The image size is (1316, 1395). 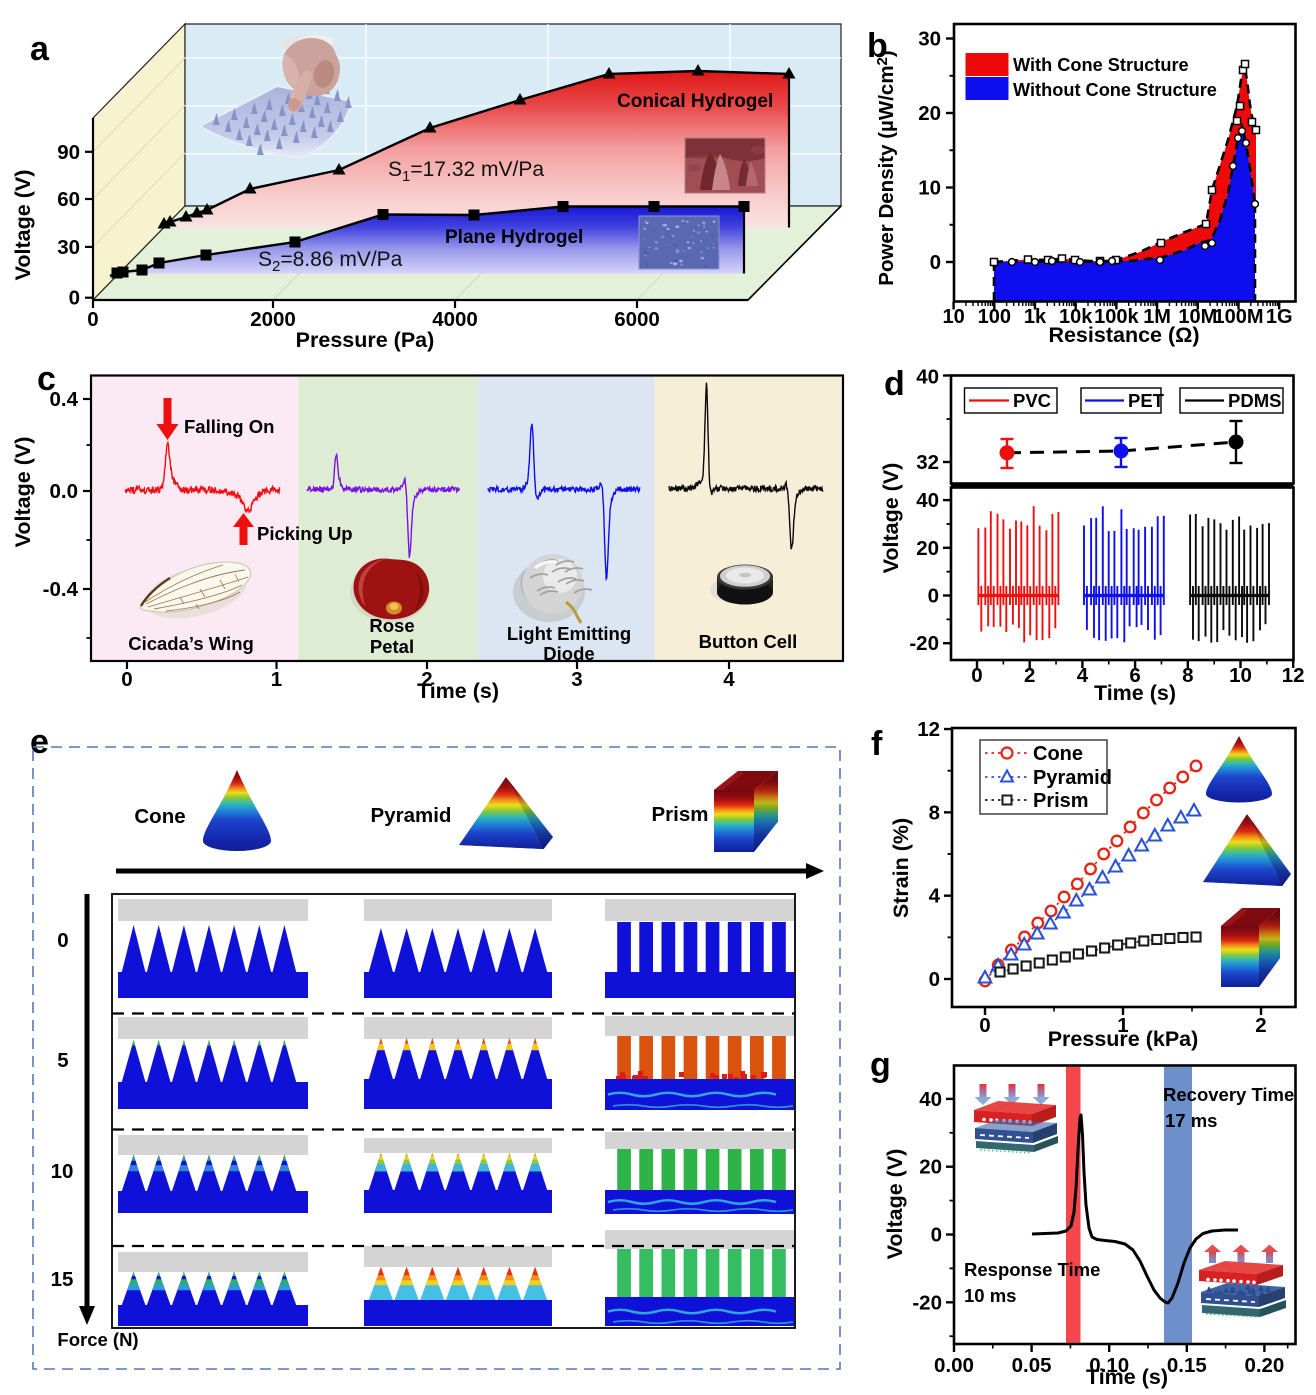 What do you see at coordinates (877, 46) in the screenshot?
I see `svg-text: b` at bounding box center [877, 46].